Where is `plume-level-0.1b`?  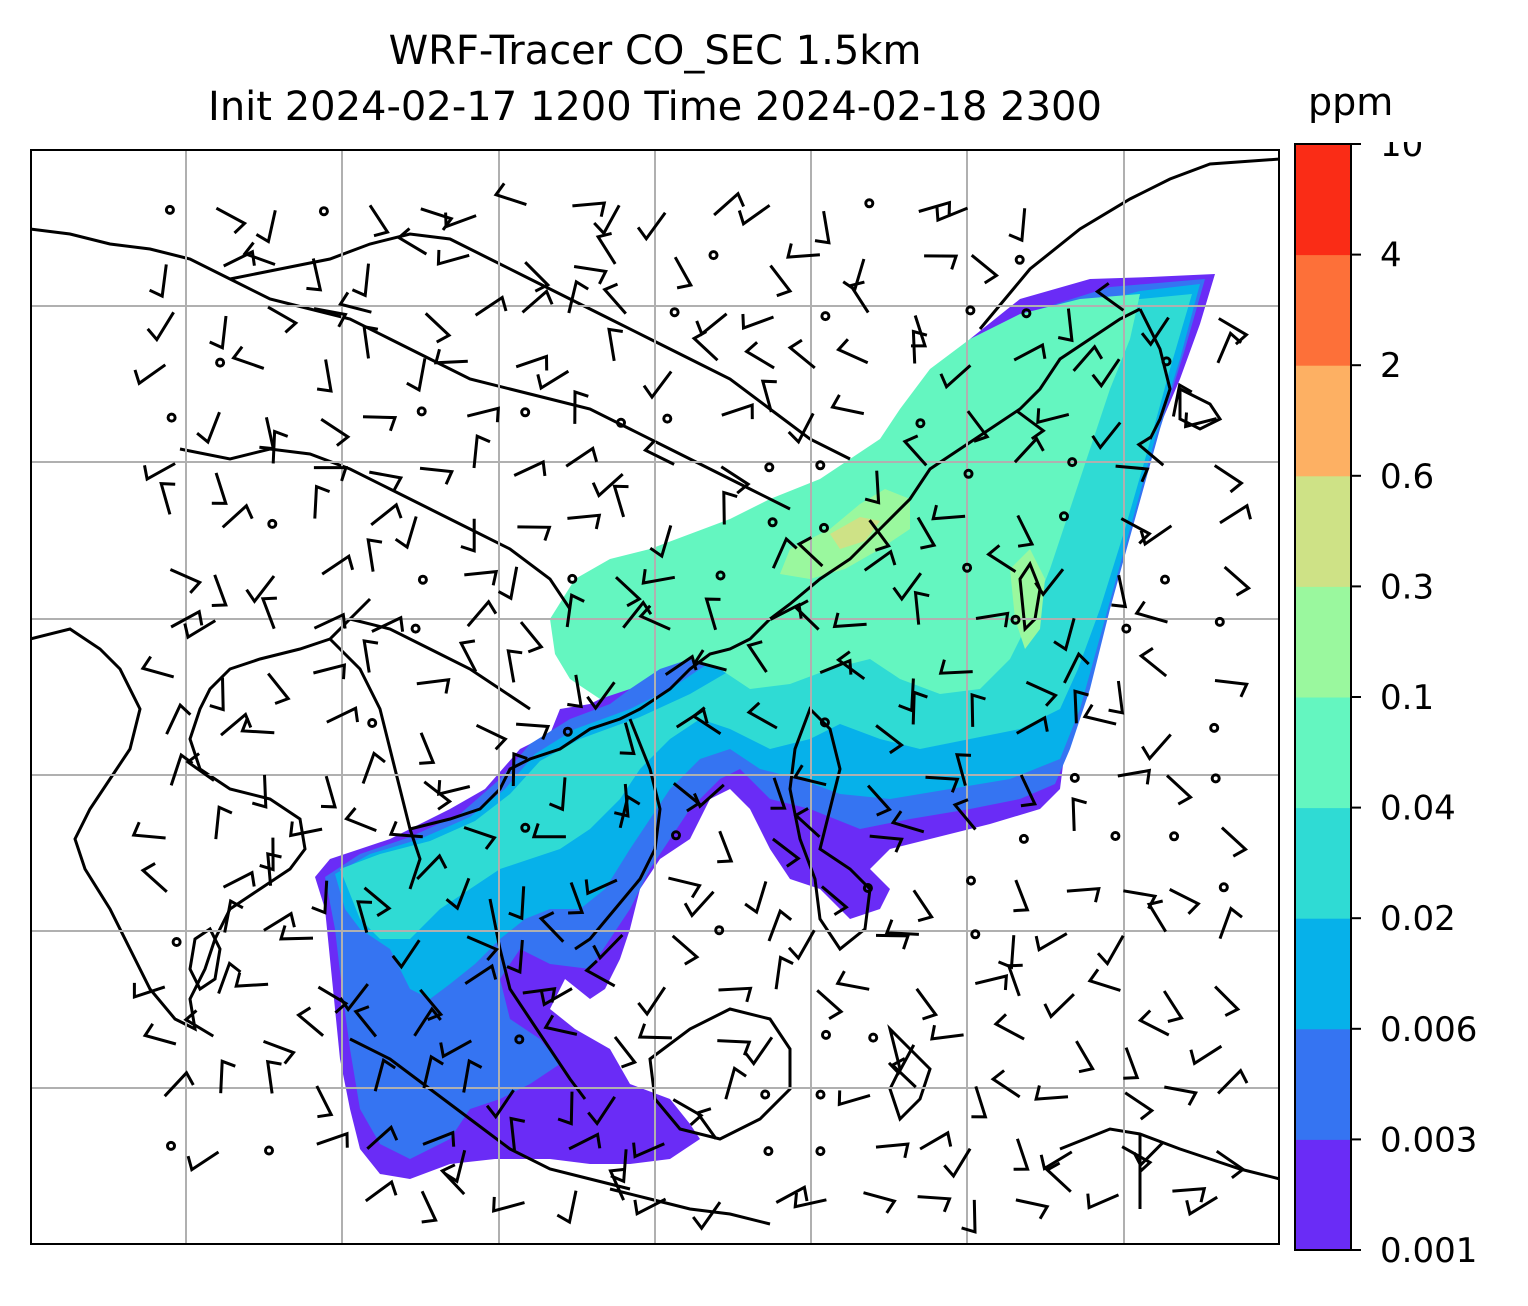
plume-level-0.1b is located at coordinates (1027, 599).